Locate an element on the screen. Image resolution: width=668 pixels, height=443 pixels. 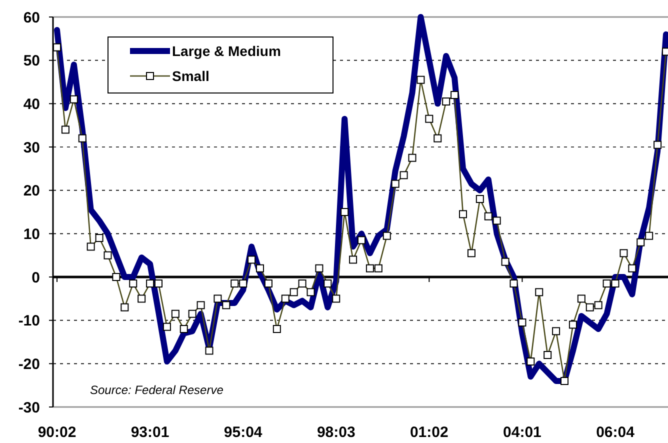
x-tick-label: 93:01 is located at coordinates (150, 432).